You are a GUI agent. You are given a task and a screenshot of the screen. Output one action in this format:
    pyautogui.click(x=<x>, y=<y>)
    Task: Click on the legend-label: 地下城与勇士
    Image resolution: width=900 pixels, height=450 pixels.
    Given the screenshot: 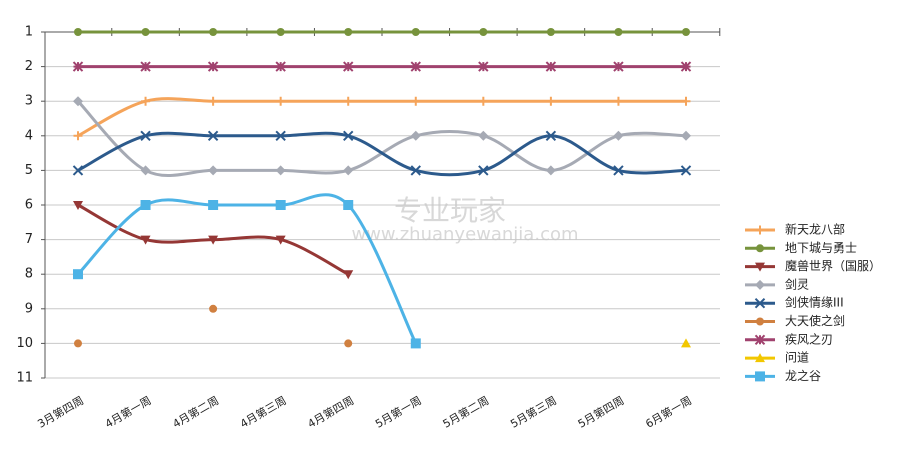 What is the action you would take?
    pyautogui.click(x=821, y=248)
    